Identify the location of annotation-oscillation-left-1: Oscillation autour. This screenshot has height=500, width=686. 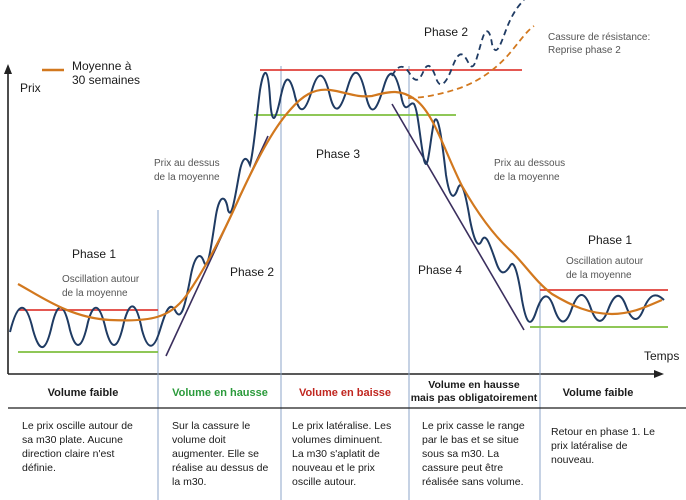
(101, 279).